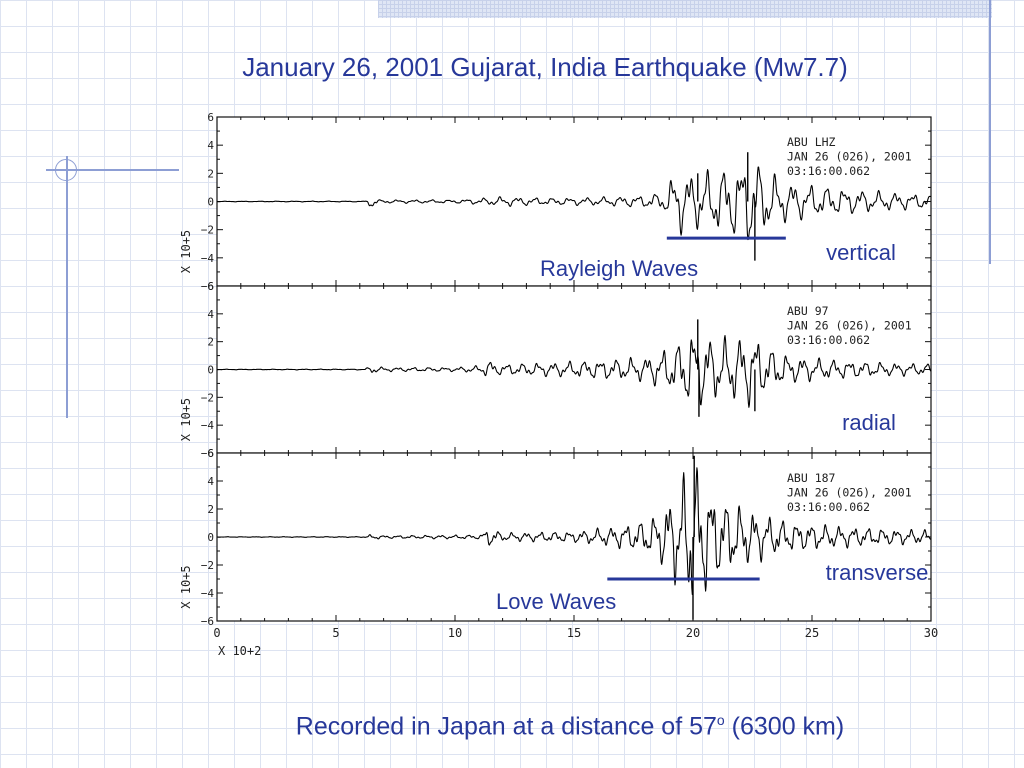 This screenshot has width=1024, height=768. What do you see at coordinates (67, 287) in the screenshot?
I see `vertical-rule-left` at bounding box center [67, 287].